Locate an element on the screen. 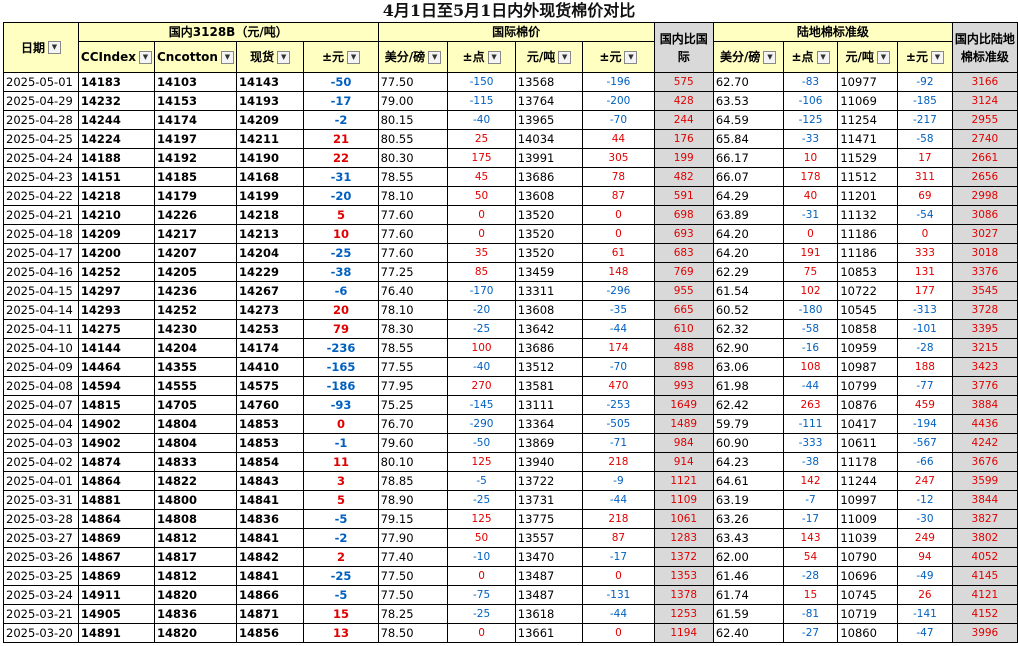  cell-date: 2025-03-27 is located at coordinates (41, 538).